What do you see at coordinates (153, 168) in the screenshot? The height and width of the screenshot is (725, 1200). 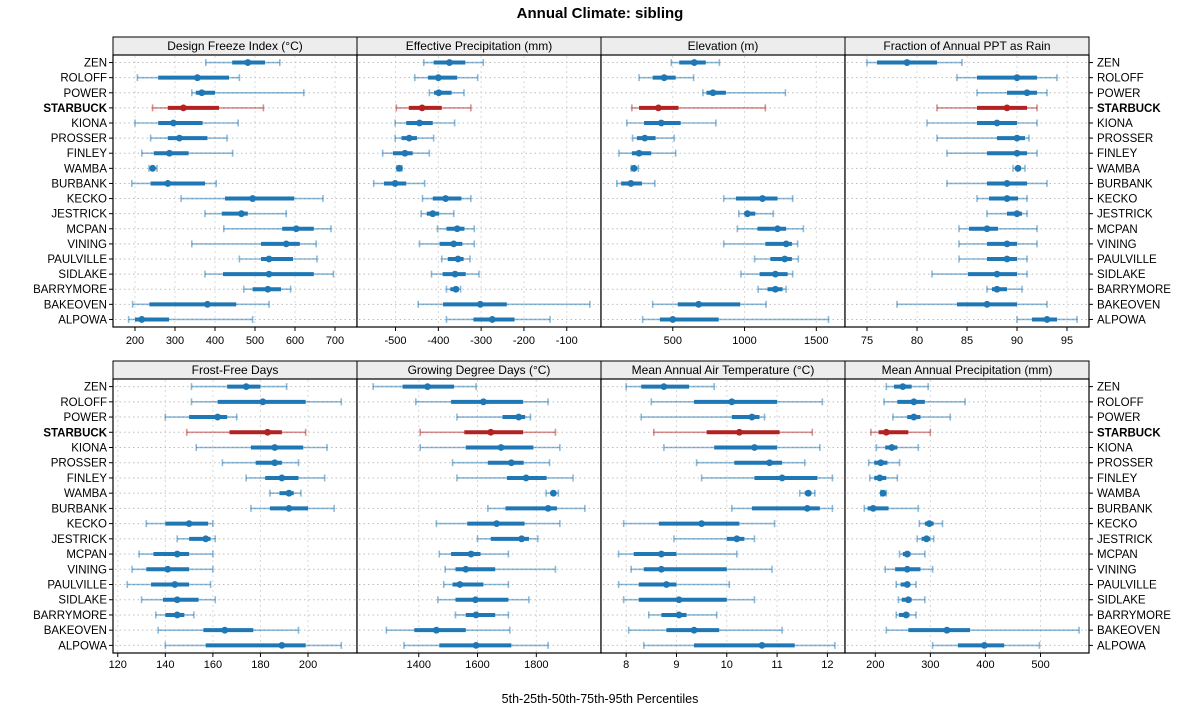 I see `percentile-row-wamba-design-freeze-index-c` at bounding box center [153, 168].